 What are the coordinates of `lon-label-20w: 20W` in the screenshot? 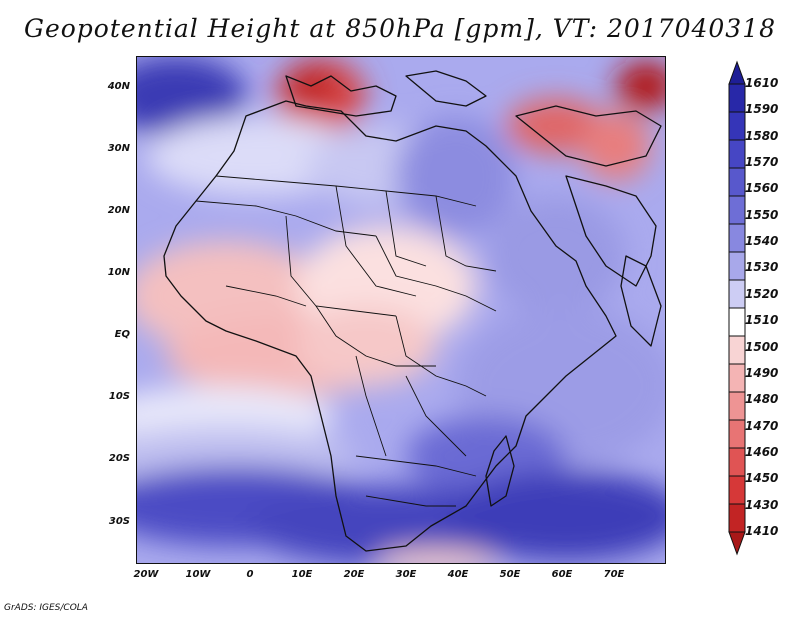 It's located at (146, 574).